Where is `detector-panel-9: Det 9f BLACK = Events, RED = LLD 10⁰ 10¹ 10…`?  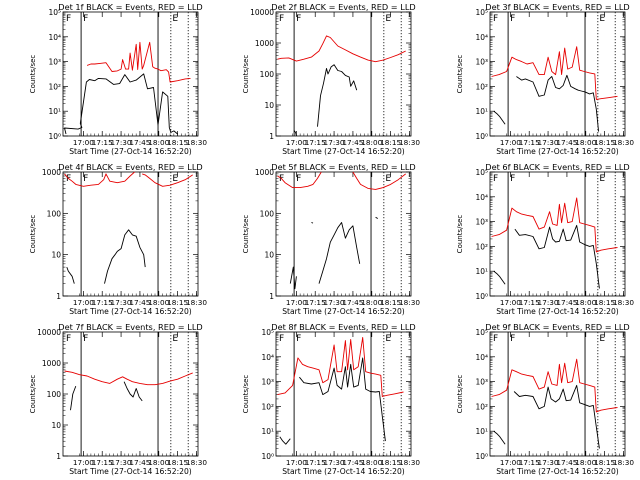
detector-panel-9: Det 9f BLACK = Events, RED = LLD 10⁰ 10¹ 10… is located at coordinates (545, 399).